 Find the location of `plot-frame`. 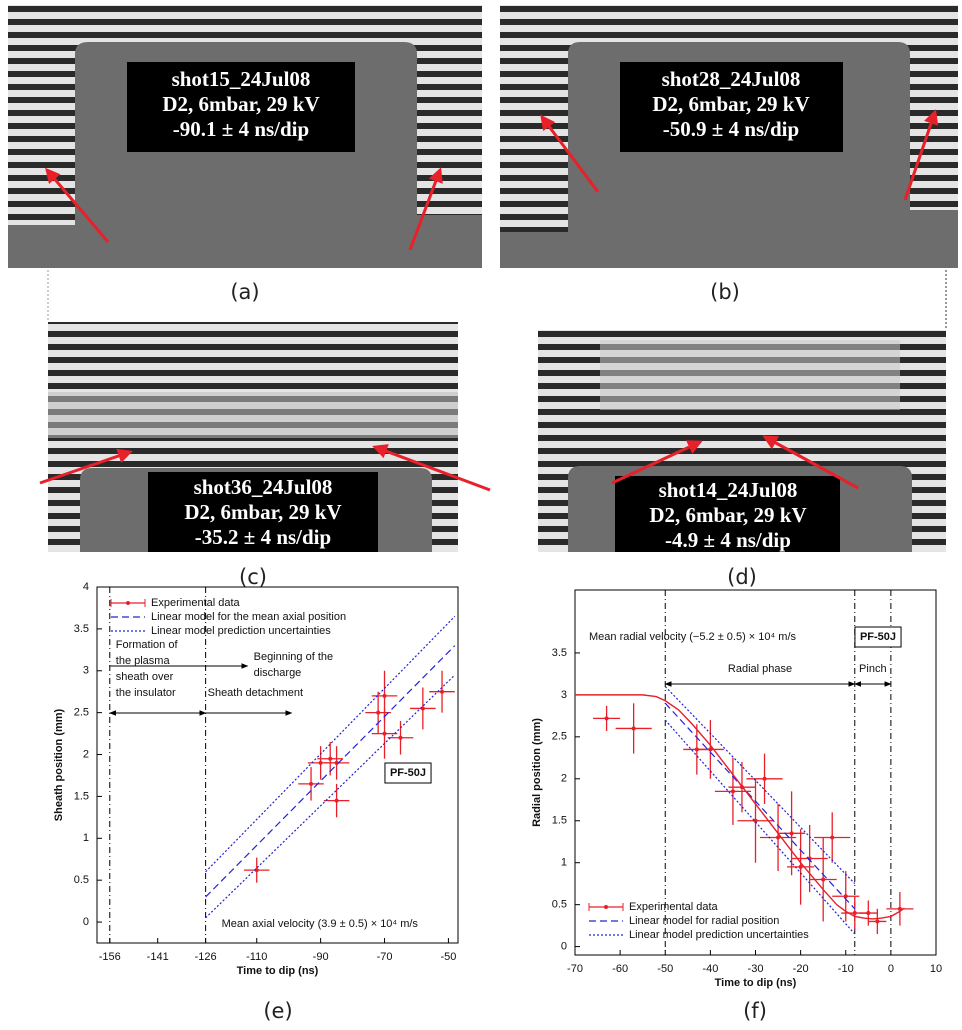

plot-frame is located at coordinates (277, 765).